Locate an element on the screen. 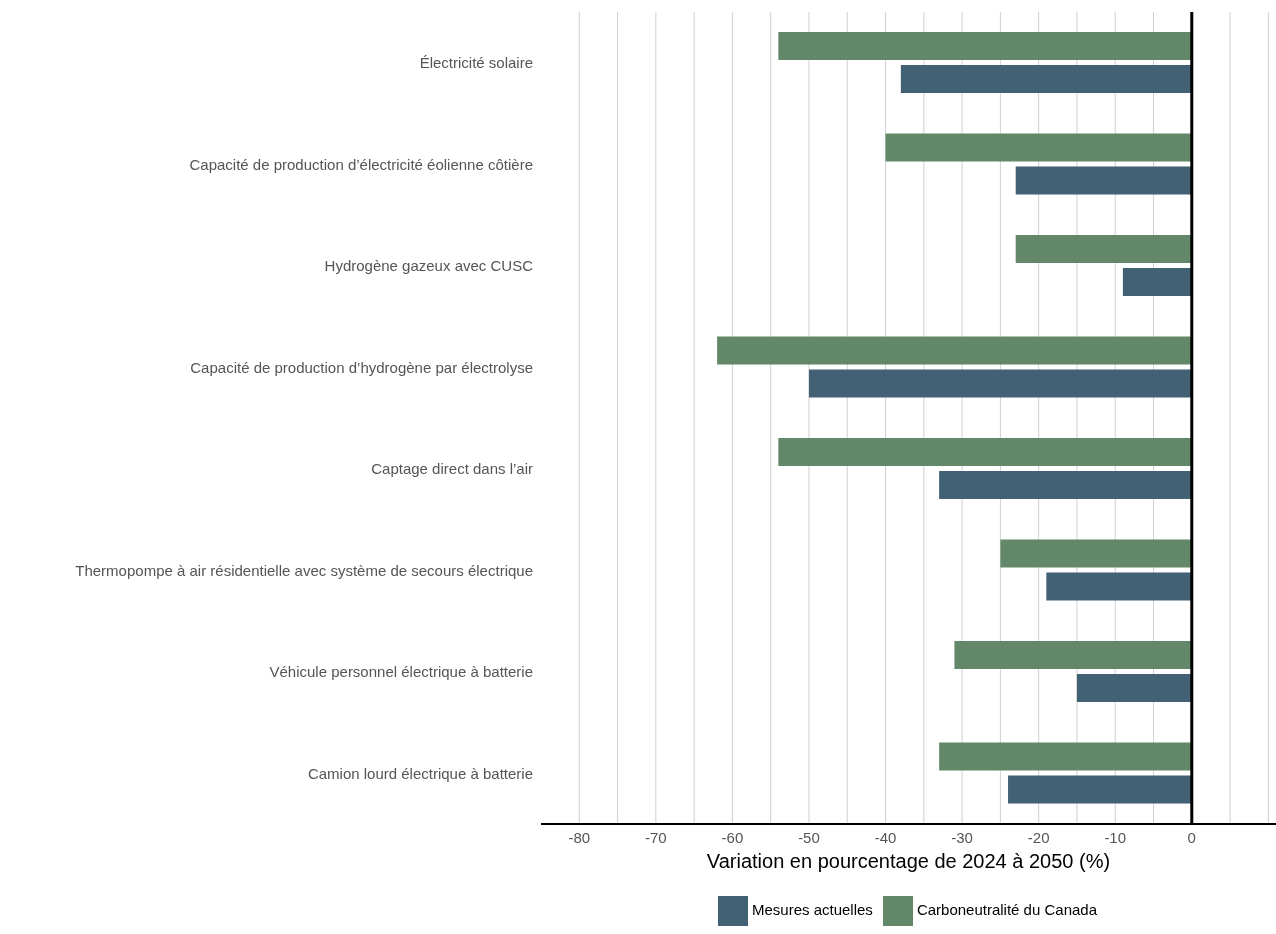  y-tick-label: Camion lourd électrique à batterie is located at coordinates (420, 773).